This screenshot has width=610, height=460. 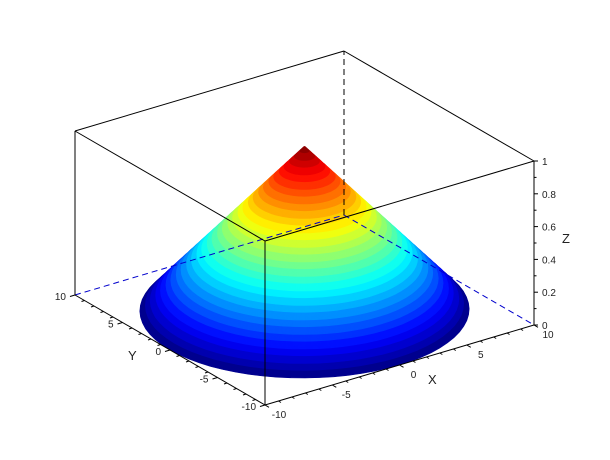 What do you see at coordinates (545, 162) in the screenshot?
I see `z-tick-label: 1` at bounding box center [545, 162].